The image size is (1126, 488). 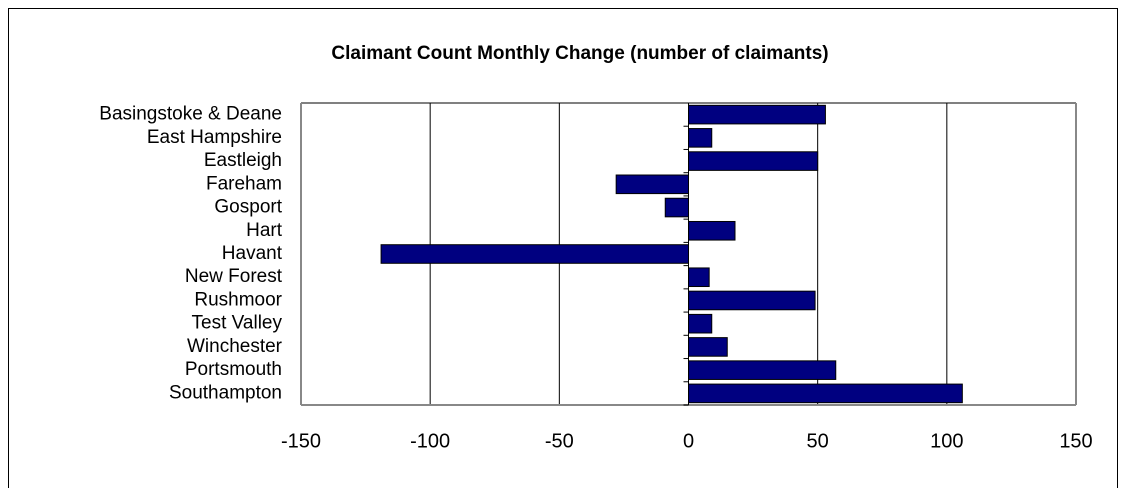 I want to click on x-tick-label: -50, so click(x=559, y=441).